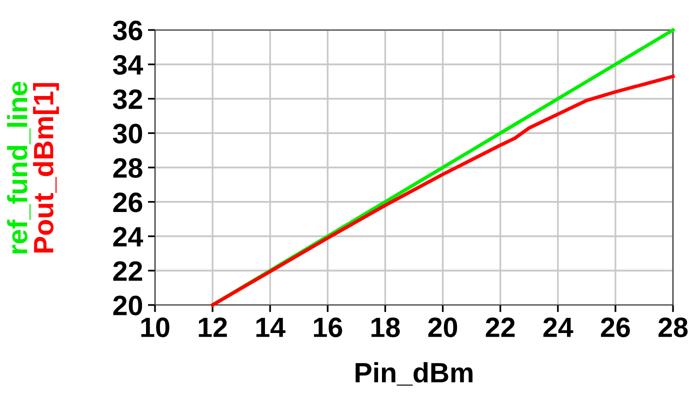 The width and height of the screenshot is (697, 416). Describe the element at coordinates (500, 327) in the screenshot. I see `x-tick-label: 22` at that location.